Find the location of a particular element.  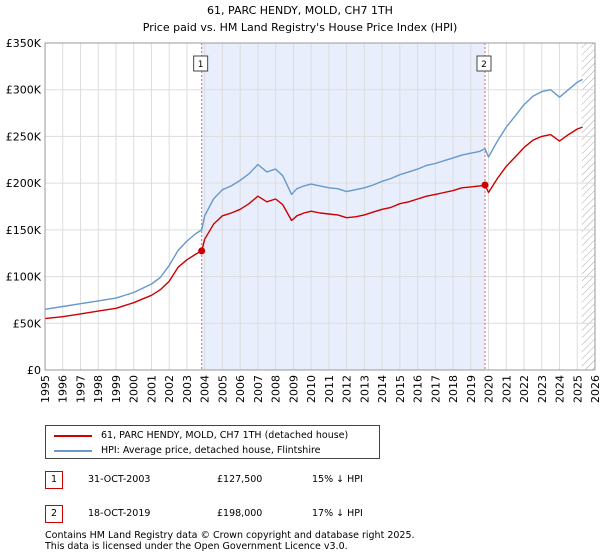

transaction-price: £198,000 is located at coordinates (240, 513).